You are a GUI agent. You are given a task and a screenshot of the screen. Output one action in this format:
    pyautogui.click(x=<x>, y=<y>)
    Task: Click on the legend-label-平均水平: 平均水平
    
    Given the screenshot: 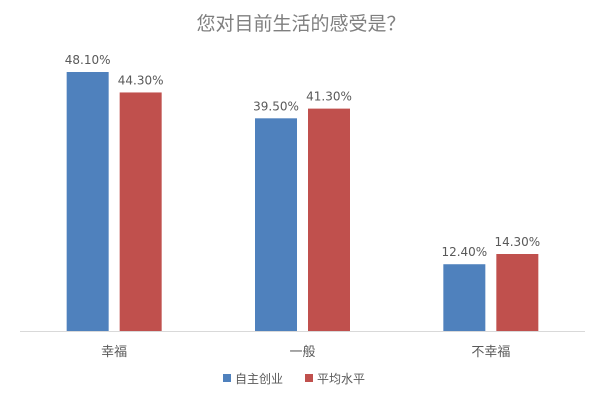 What is the action you would take?
    pyautogui.click(x=341, y=379)
    